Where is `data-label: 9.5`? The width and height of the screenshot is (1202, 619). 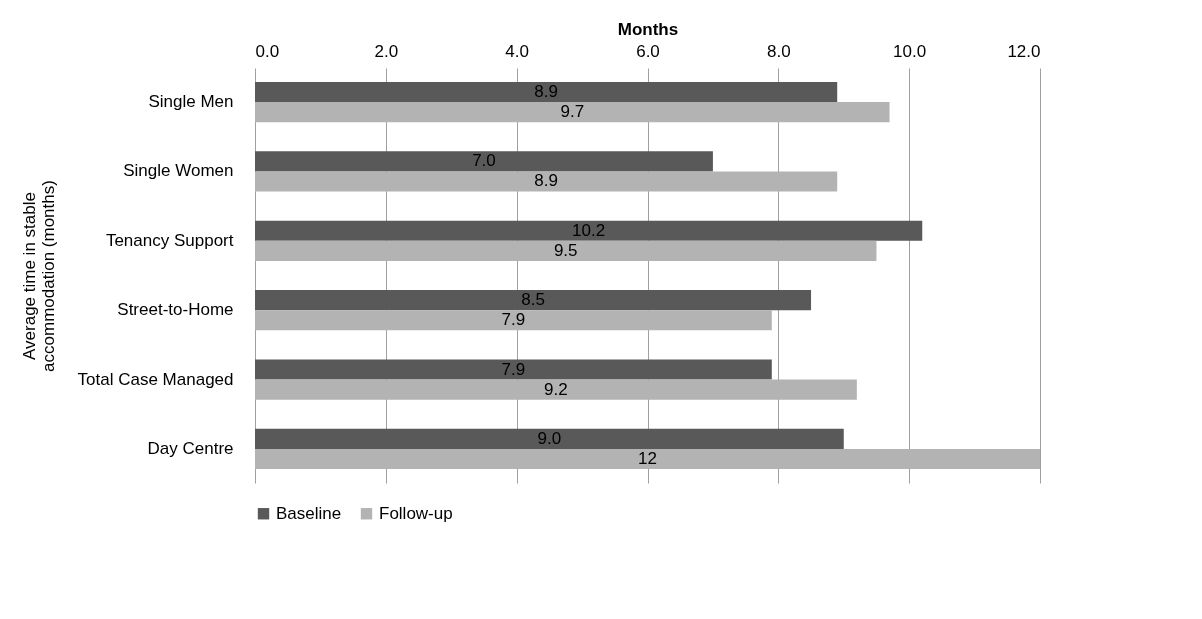
data-label: 9.5 is located at coordinates (565, 250).